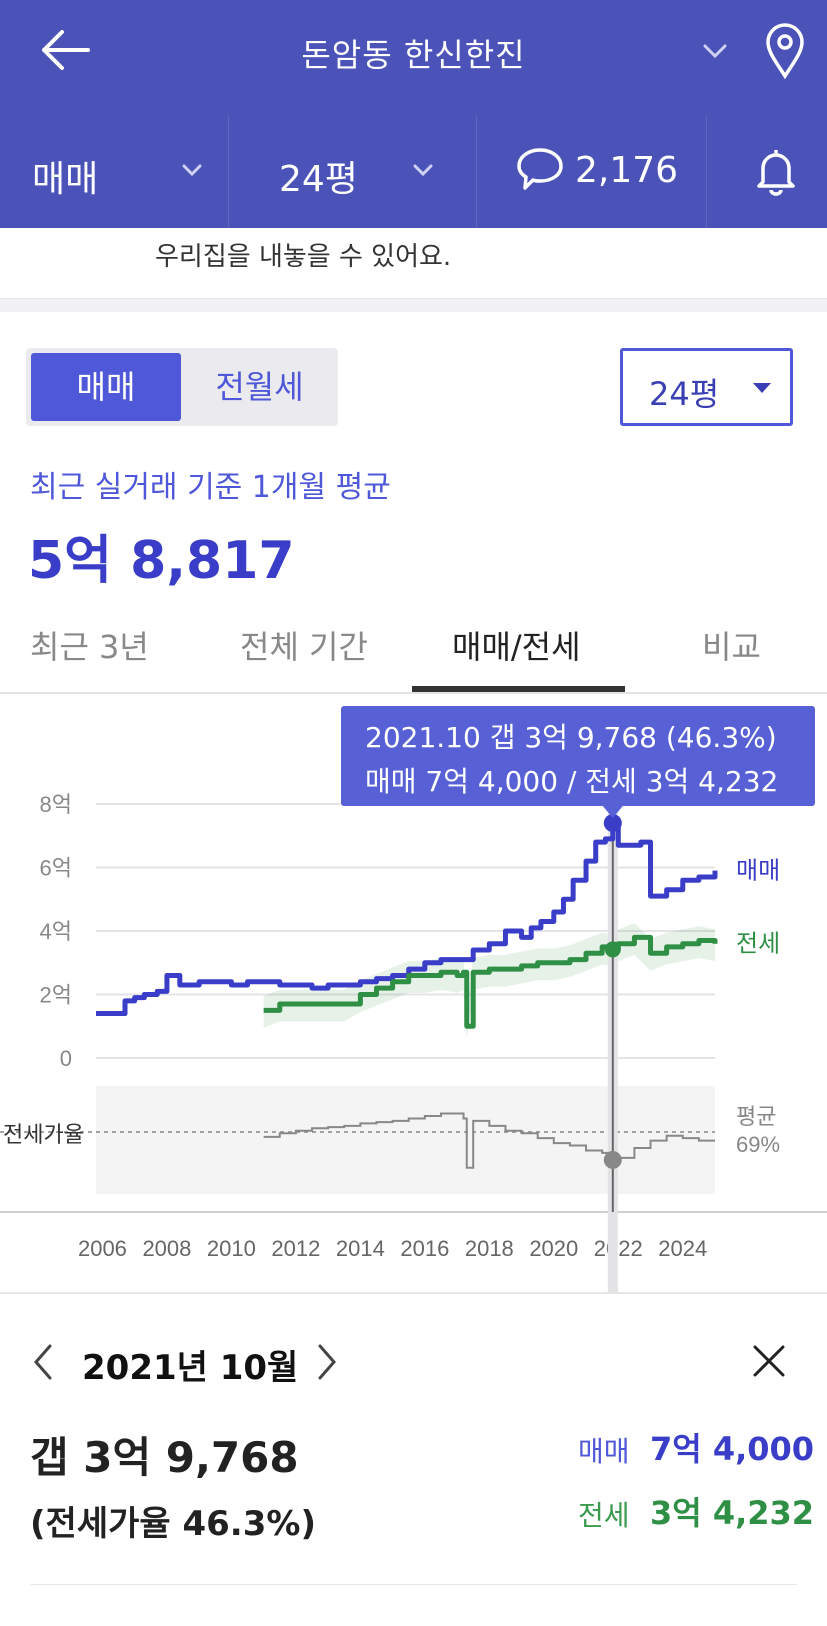  Describe the element at coordinates (182, 387) in the screenshot. I see `trade-segment-control: 매매 전월세` at that location.